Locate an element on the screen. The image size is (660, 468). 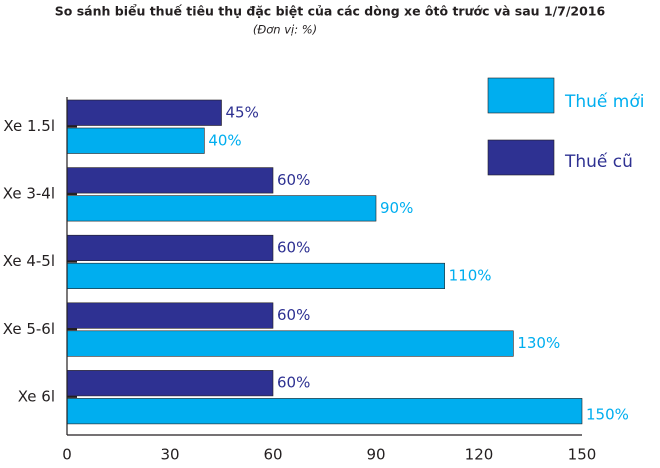
y-tick-label: Xe 4-5l is located at coordinates (29, 261).